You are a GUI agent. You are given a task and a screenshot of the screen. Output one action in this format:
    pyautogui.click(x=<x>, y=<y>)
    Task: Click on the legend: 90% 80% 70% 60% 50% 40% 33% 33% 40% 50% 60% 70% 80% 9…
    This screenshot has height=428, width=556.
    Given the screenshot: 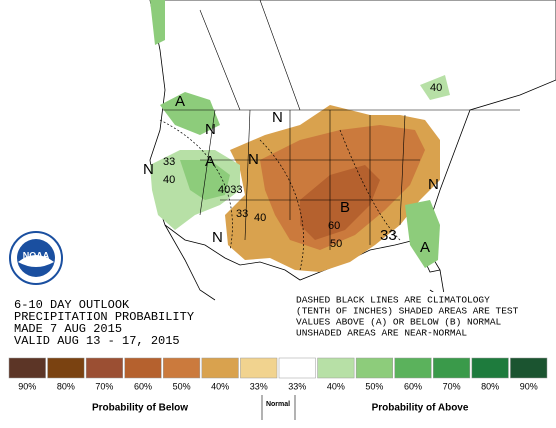 What is the action you would take?
    pyautogui.click(x=278, y=374)
    